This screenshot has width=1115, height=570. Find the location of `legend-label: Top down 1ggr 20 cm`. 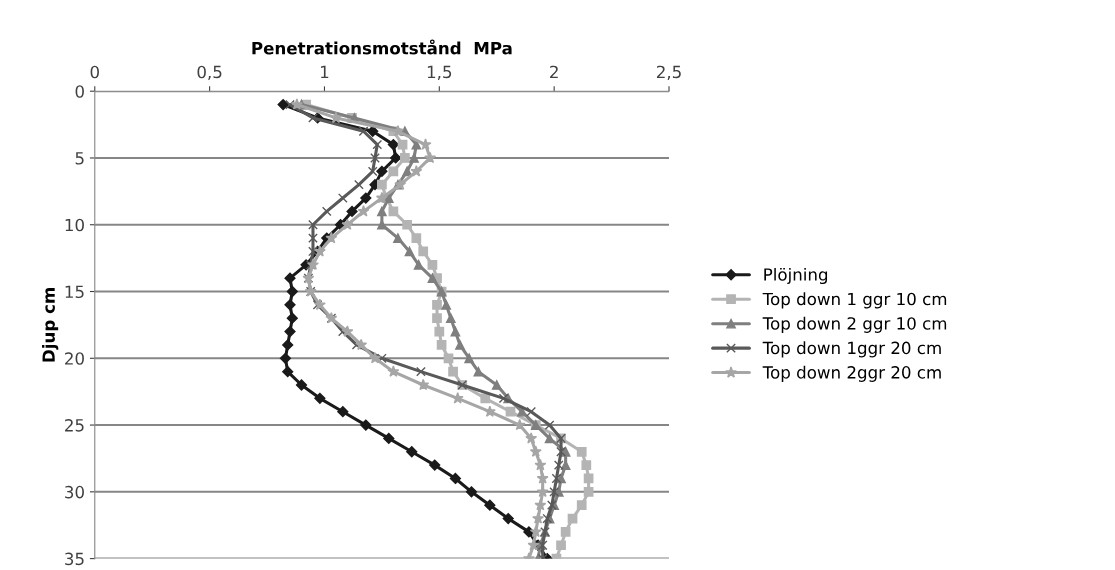

legend-label: Top down 1ggr 20 cm is located at coordinates (851, 349).